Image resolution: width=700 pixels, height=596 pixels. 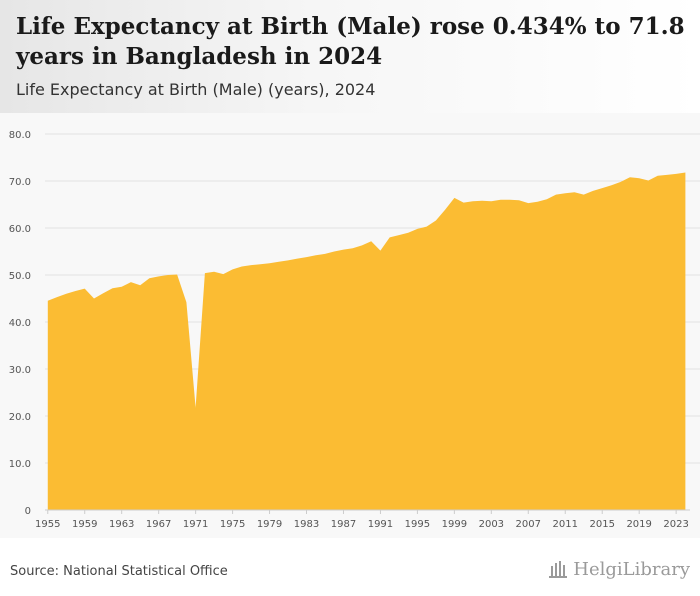 What do you see at coordinates (417, 524) in the screenshot?
I see `x-tick-label: 1995` at bounding box center [417, 524].